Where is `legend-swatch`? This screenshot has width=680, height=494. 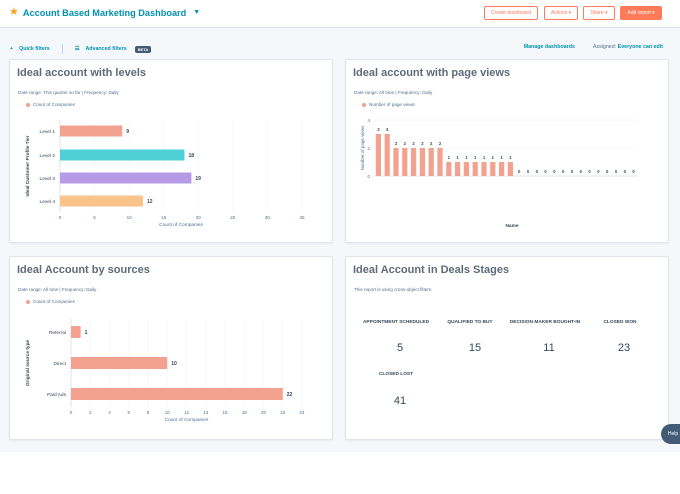
legend-swatch is located at coordinates (28, 301).